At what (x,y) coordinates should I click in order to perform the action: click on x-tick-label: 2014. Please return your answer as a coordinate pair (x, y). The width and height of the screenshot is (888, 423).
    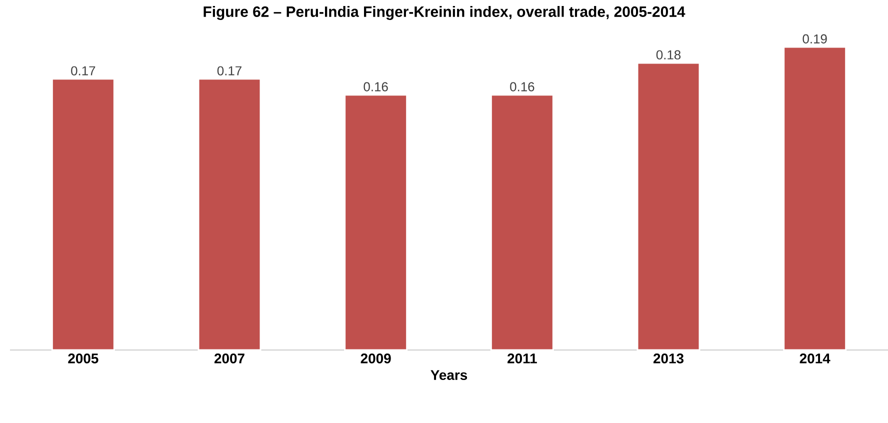
    Looking at the image, I should click on (815, 359).